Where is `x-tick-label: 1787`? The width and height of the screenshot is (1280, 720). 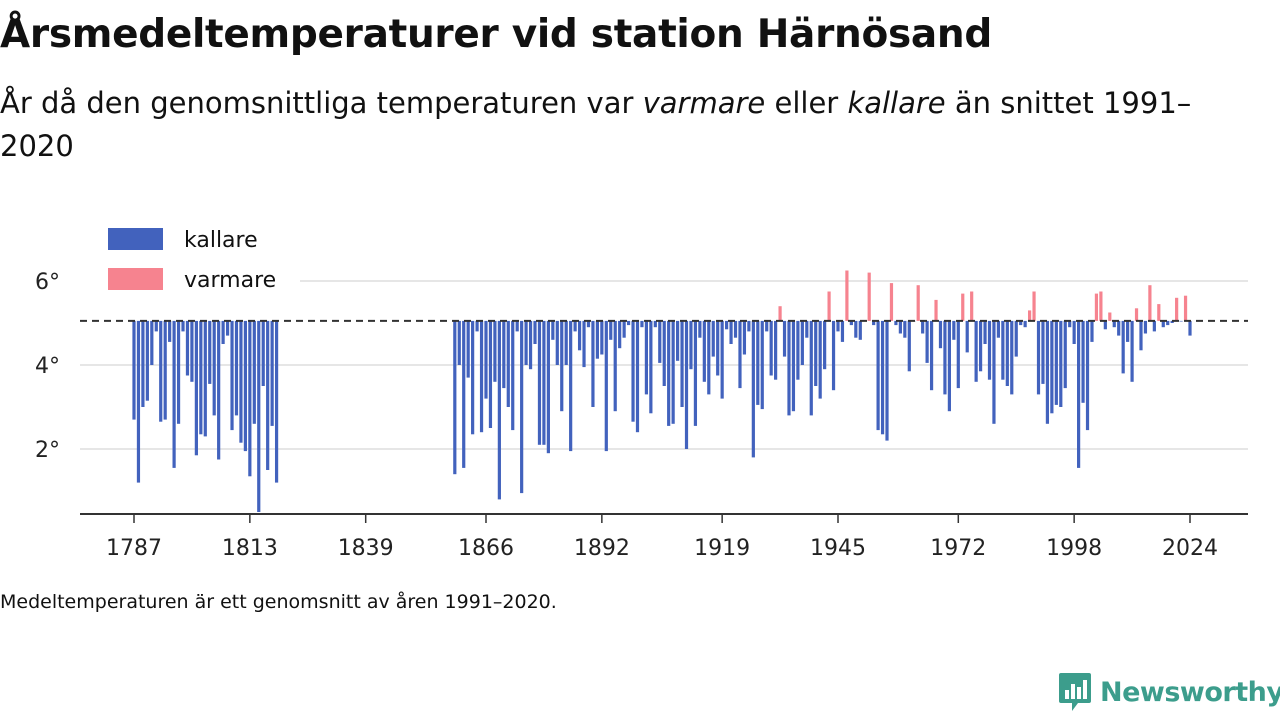
x-tick-label: 1787 is located at coordinates (134, 548).